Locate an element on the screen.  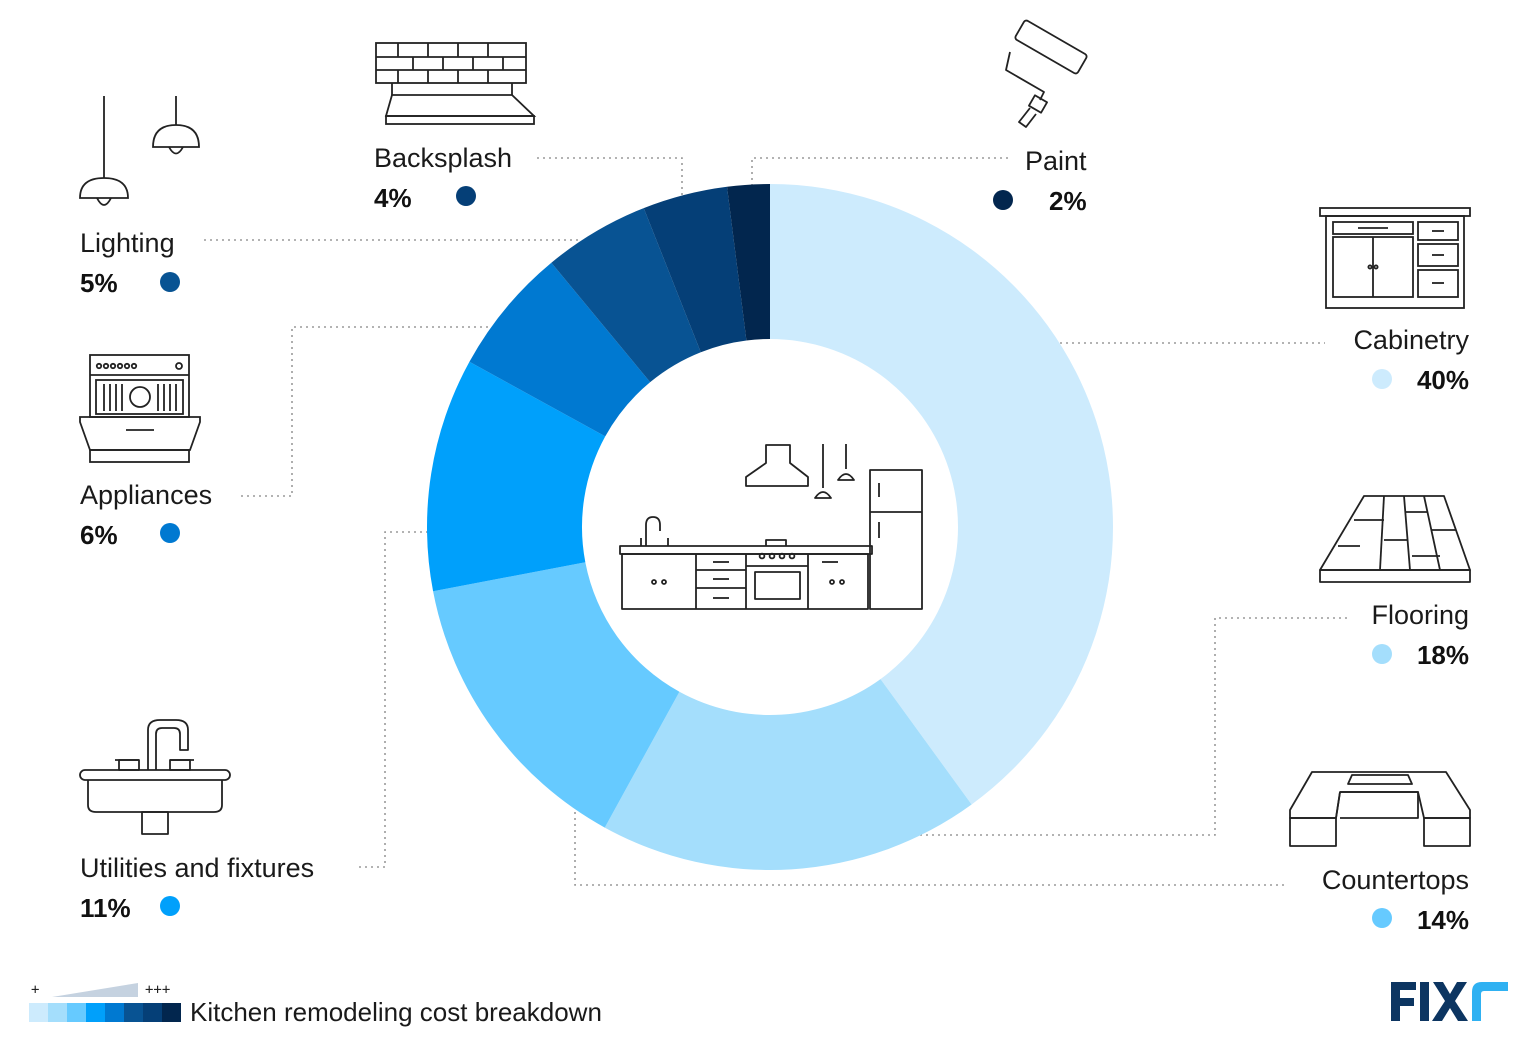
label-lighting: Lighting is located at coordinates (127, 243).